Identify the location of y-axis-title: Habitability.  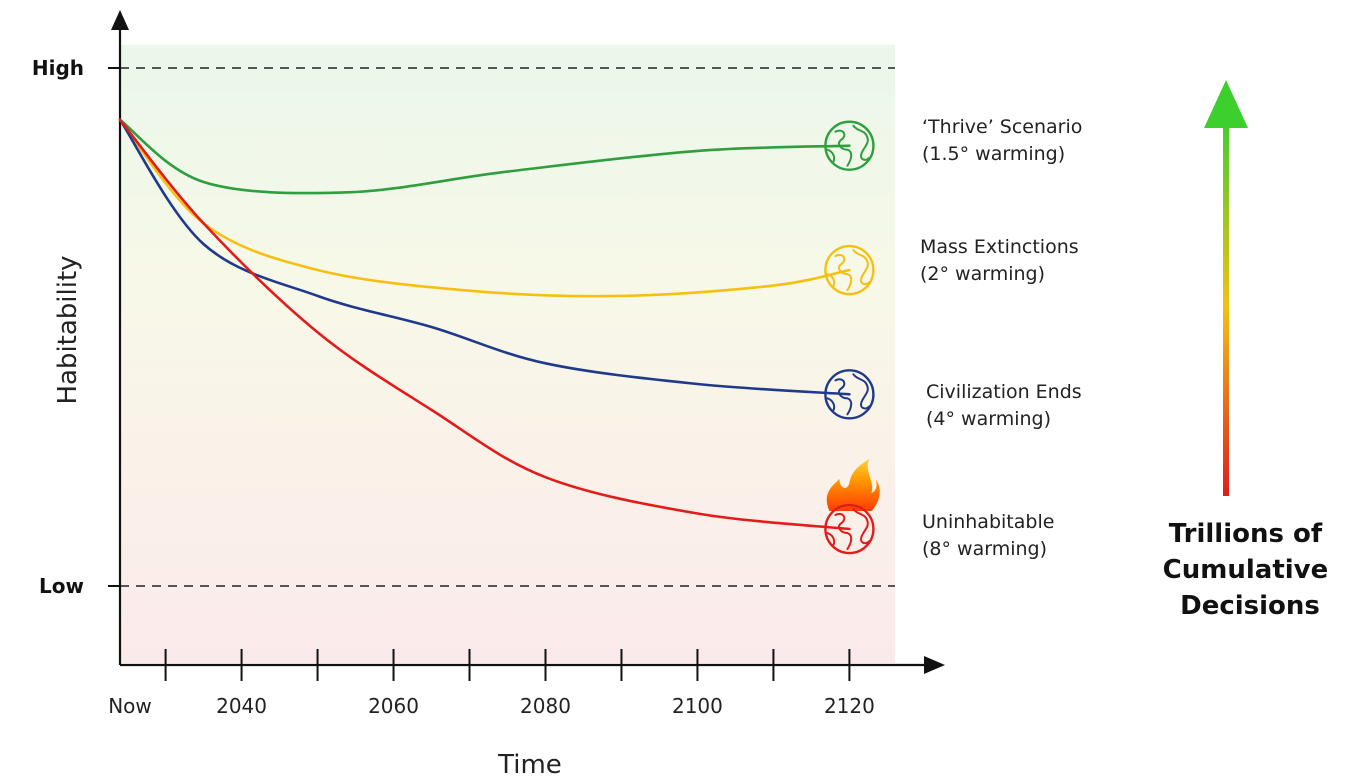
(68, 329).